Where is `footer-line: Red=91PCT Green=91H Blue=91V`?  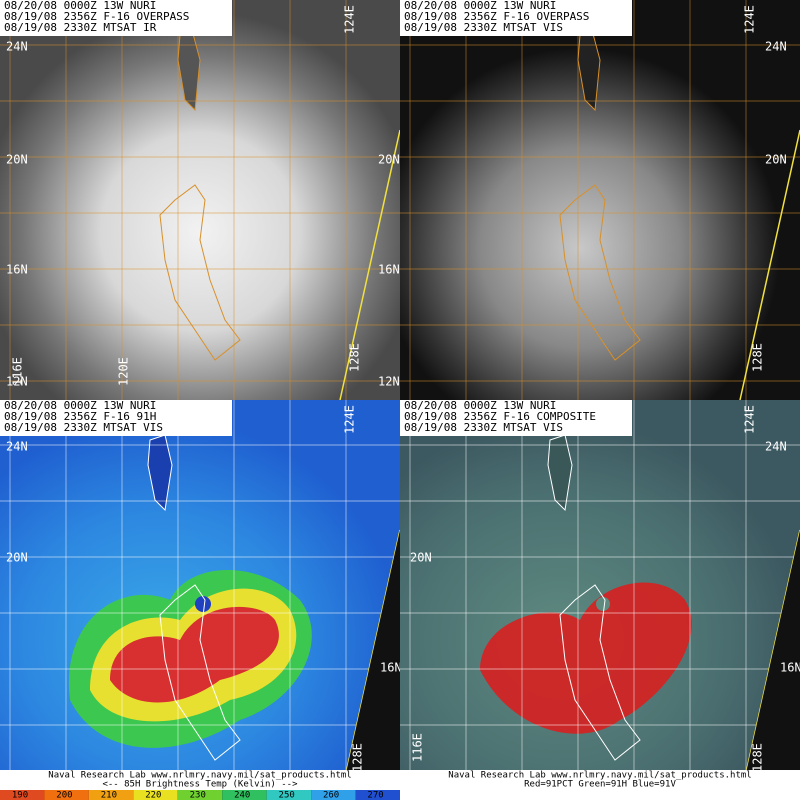 footer-line: Red=91PCT Green=91H Blue=91V is located at coordinates (600, 785).